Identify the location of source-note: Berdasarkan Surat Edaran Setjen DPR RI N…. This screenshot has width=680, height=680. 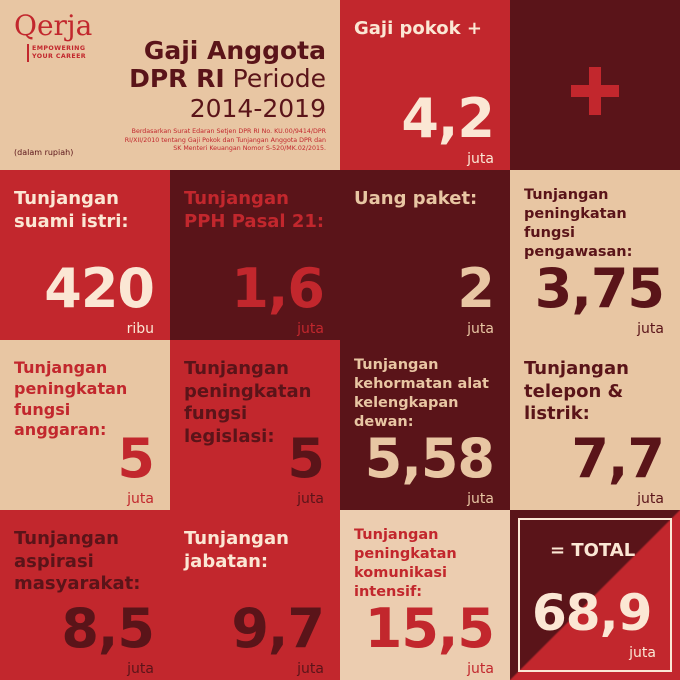
(225, 140).